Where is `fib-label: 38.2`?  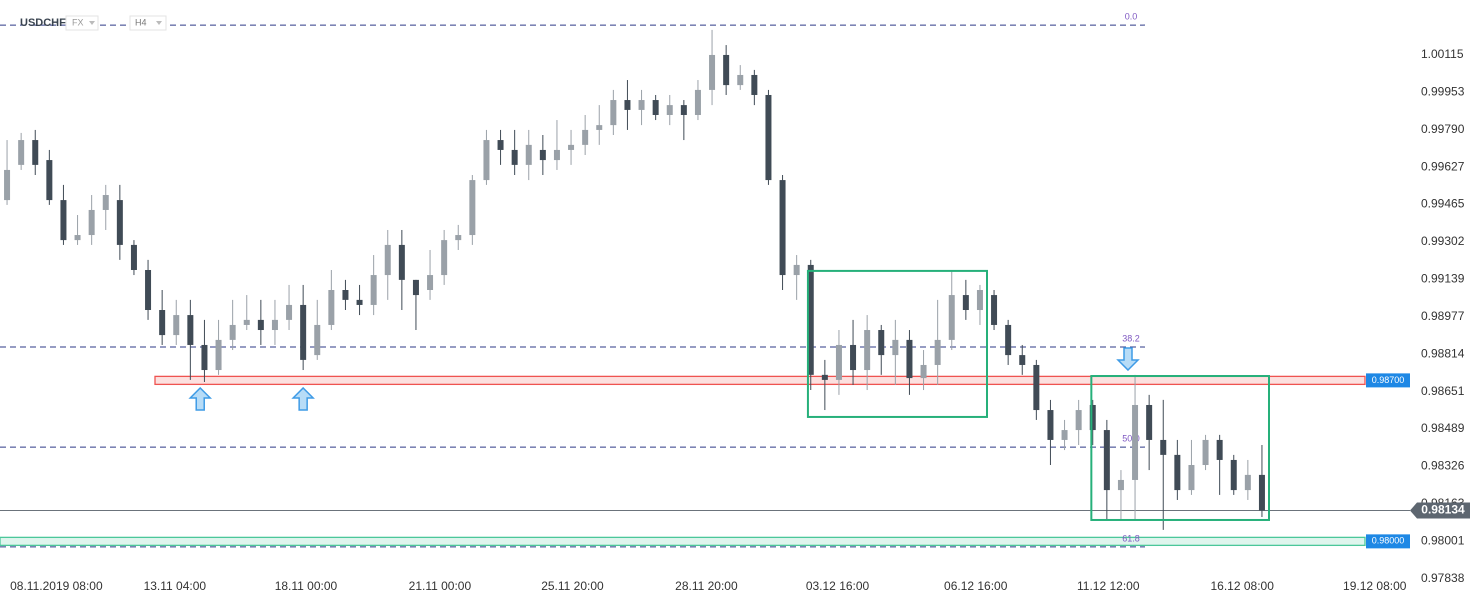
fib-label: 38.2 is located at coordinates (1131, 338).